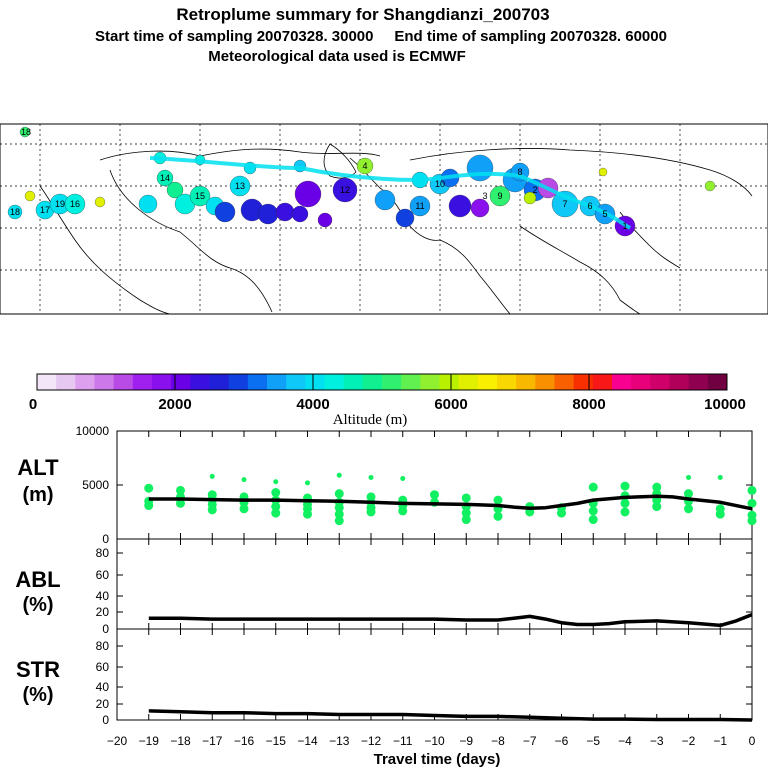  Describe the element at coordinates (752, 741) in the screenshot. I see `x-tick-label: 0` at that location.